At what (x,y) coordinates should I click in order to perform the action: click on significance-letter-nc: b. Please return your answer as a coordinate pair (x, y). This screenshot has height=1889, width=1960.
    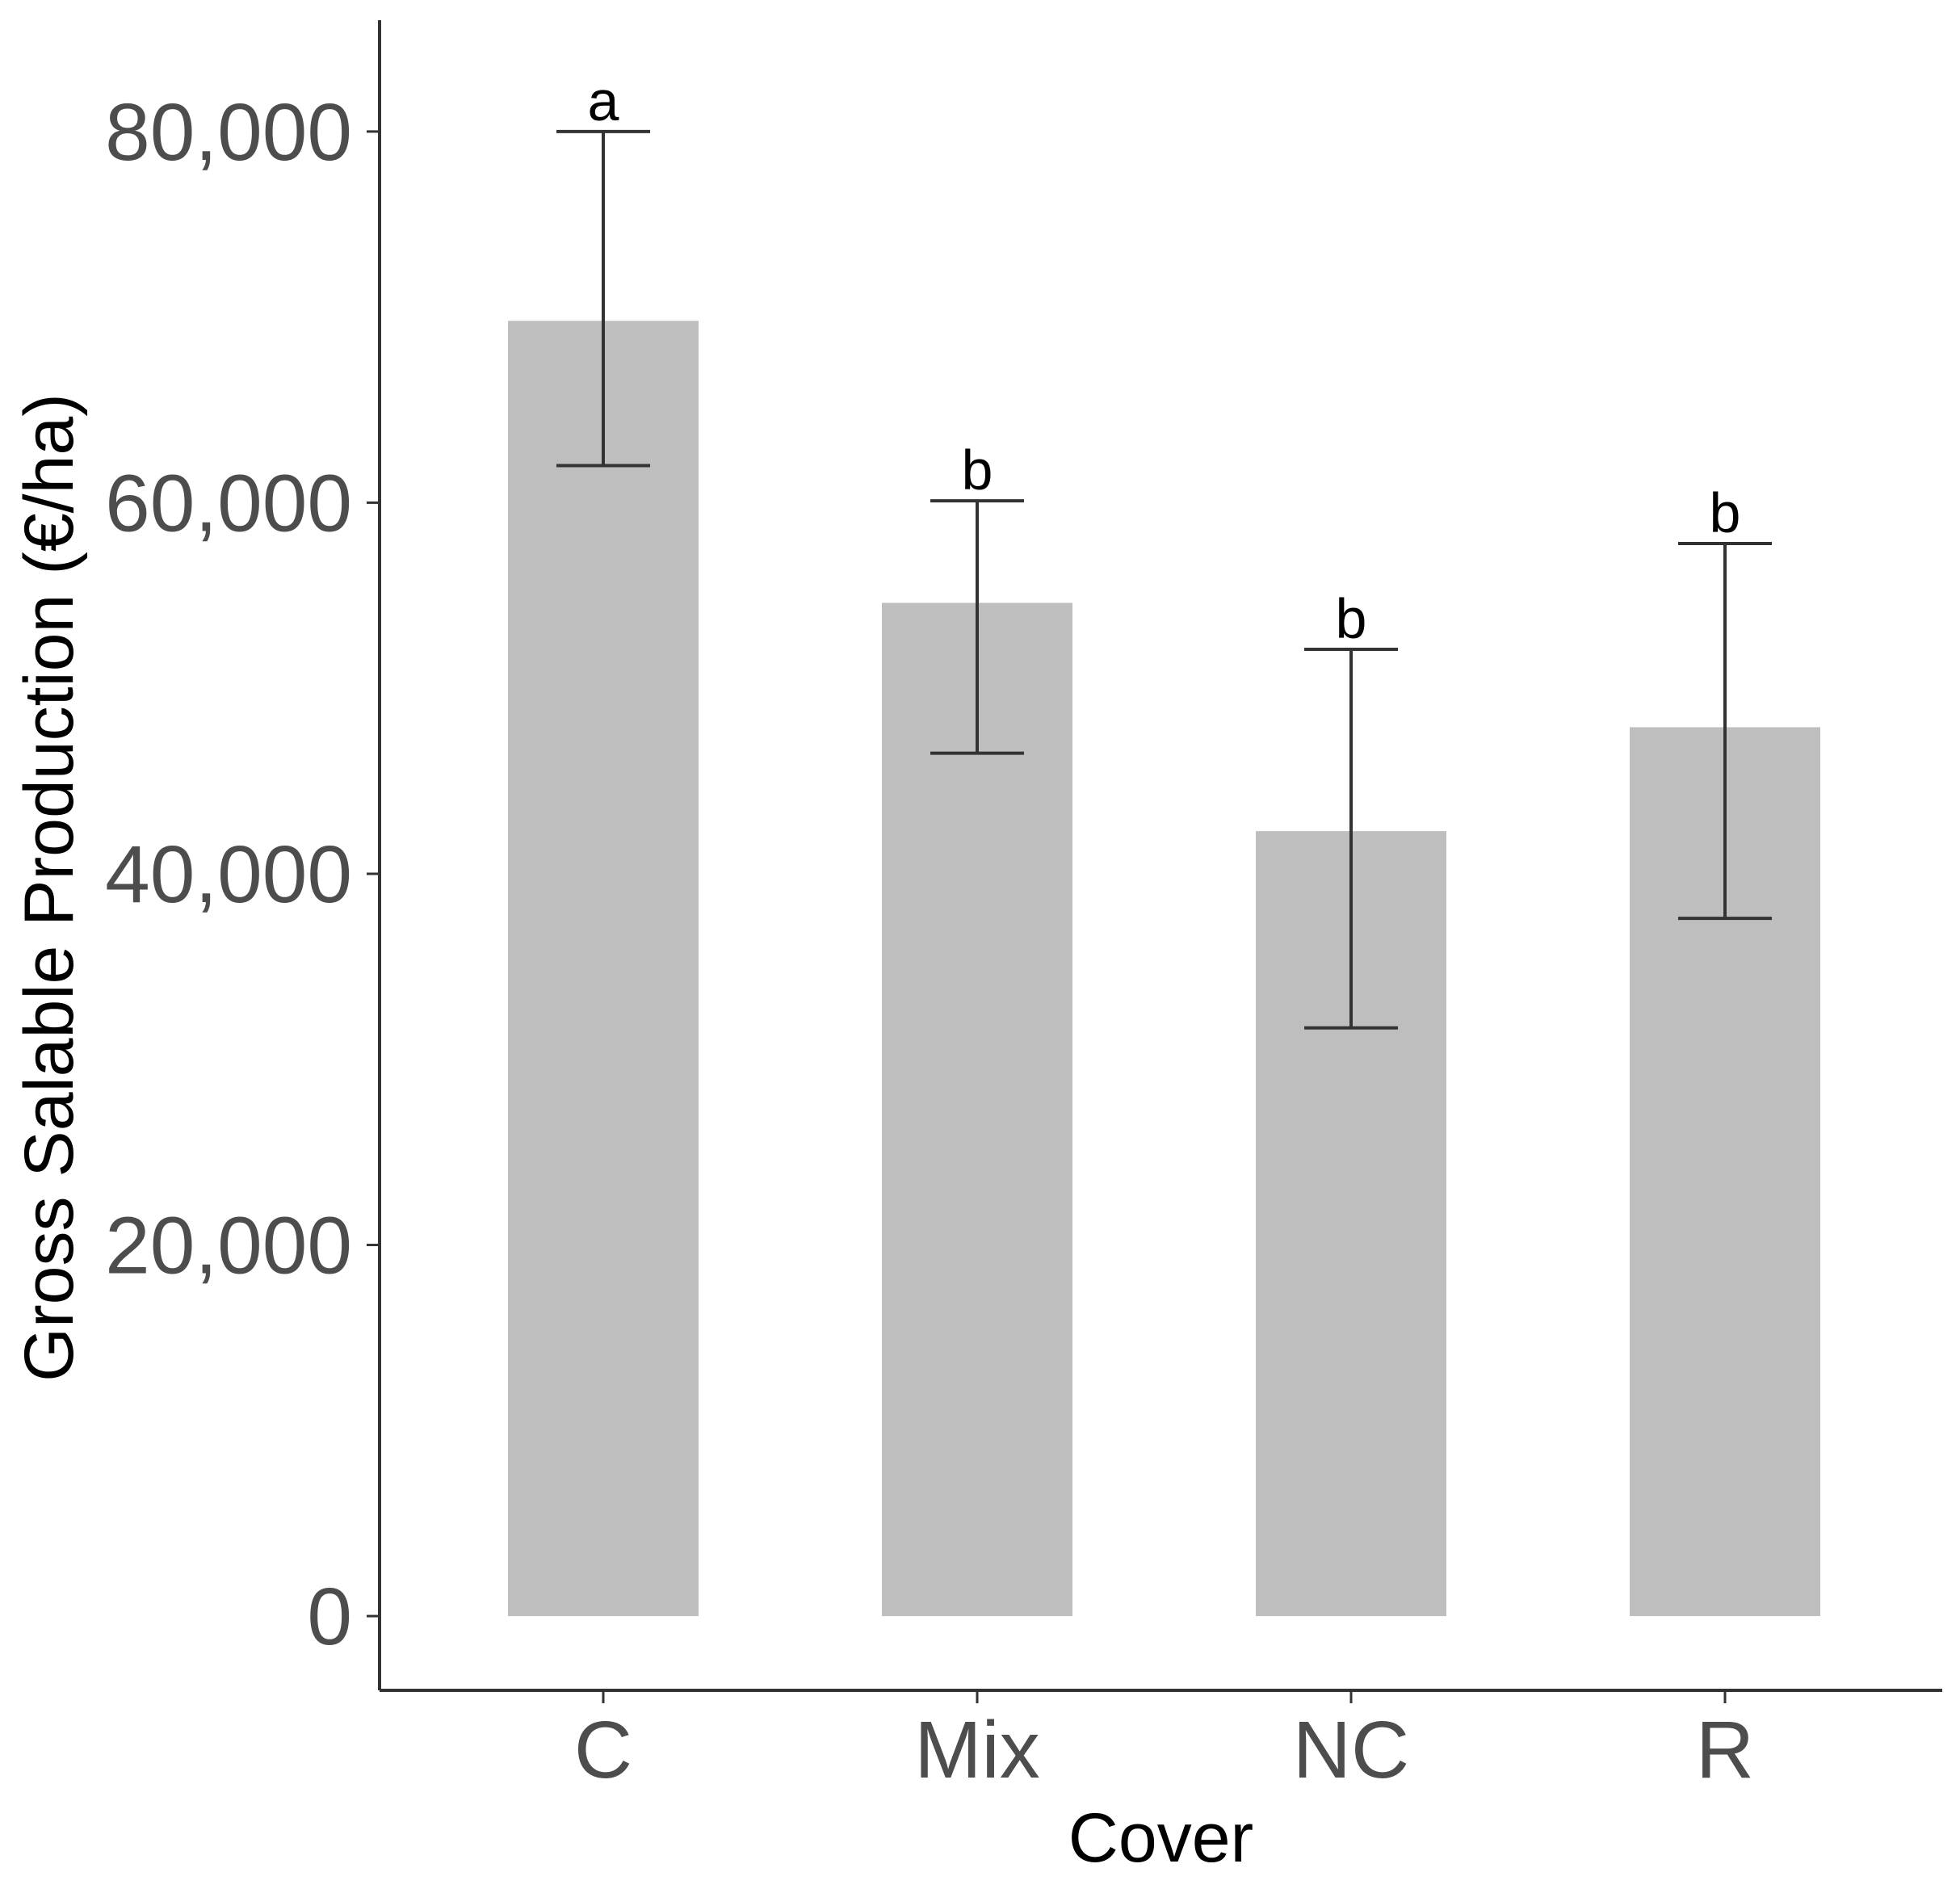
    Looking at the image, I should click on (1351, 618).